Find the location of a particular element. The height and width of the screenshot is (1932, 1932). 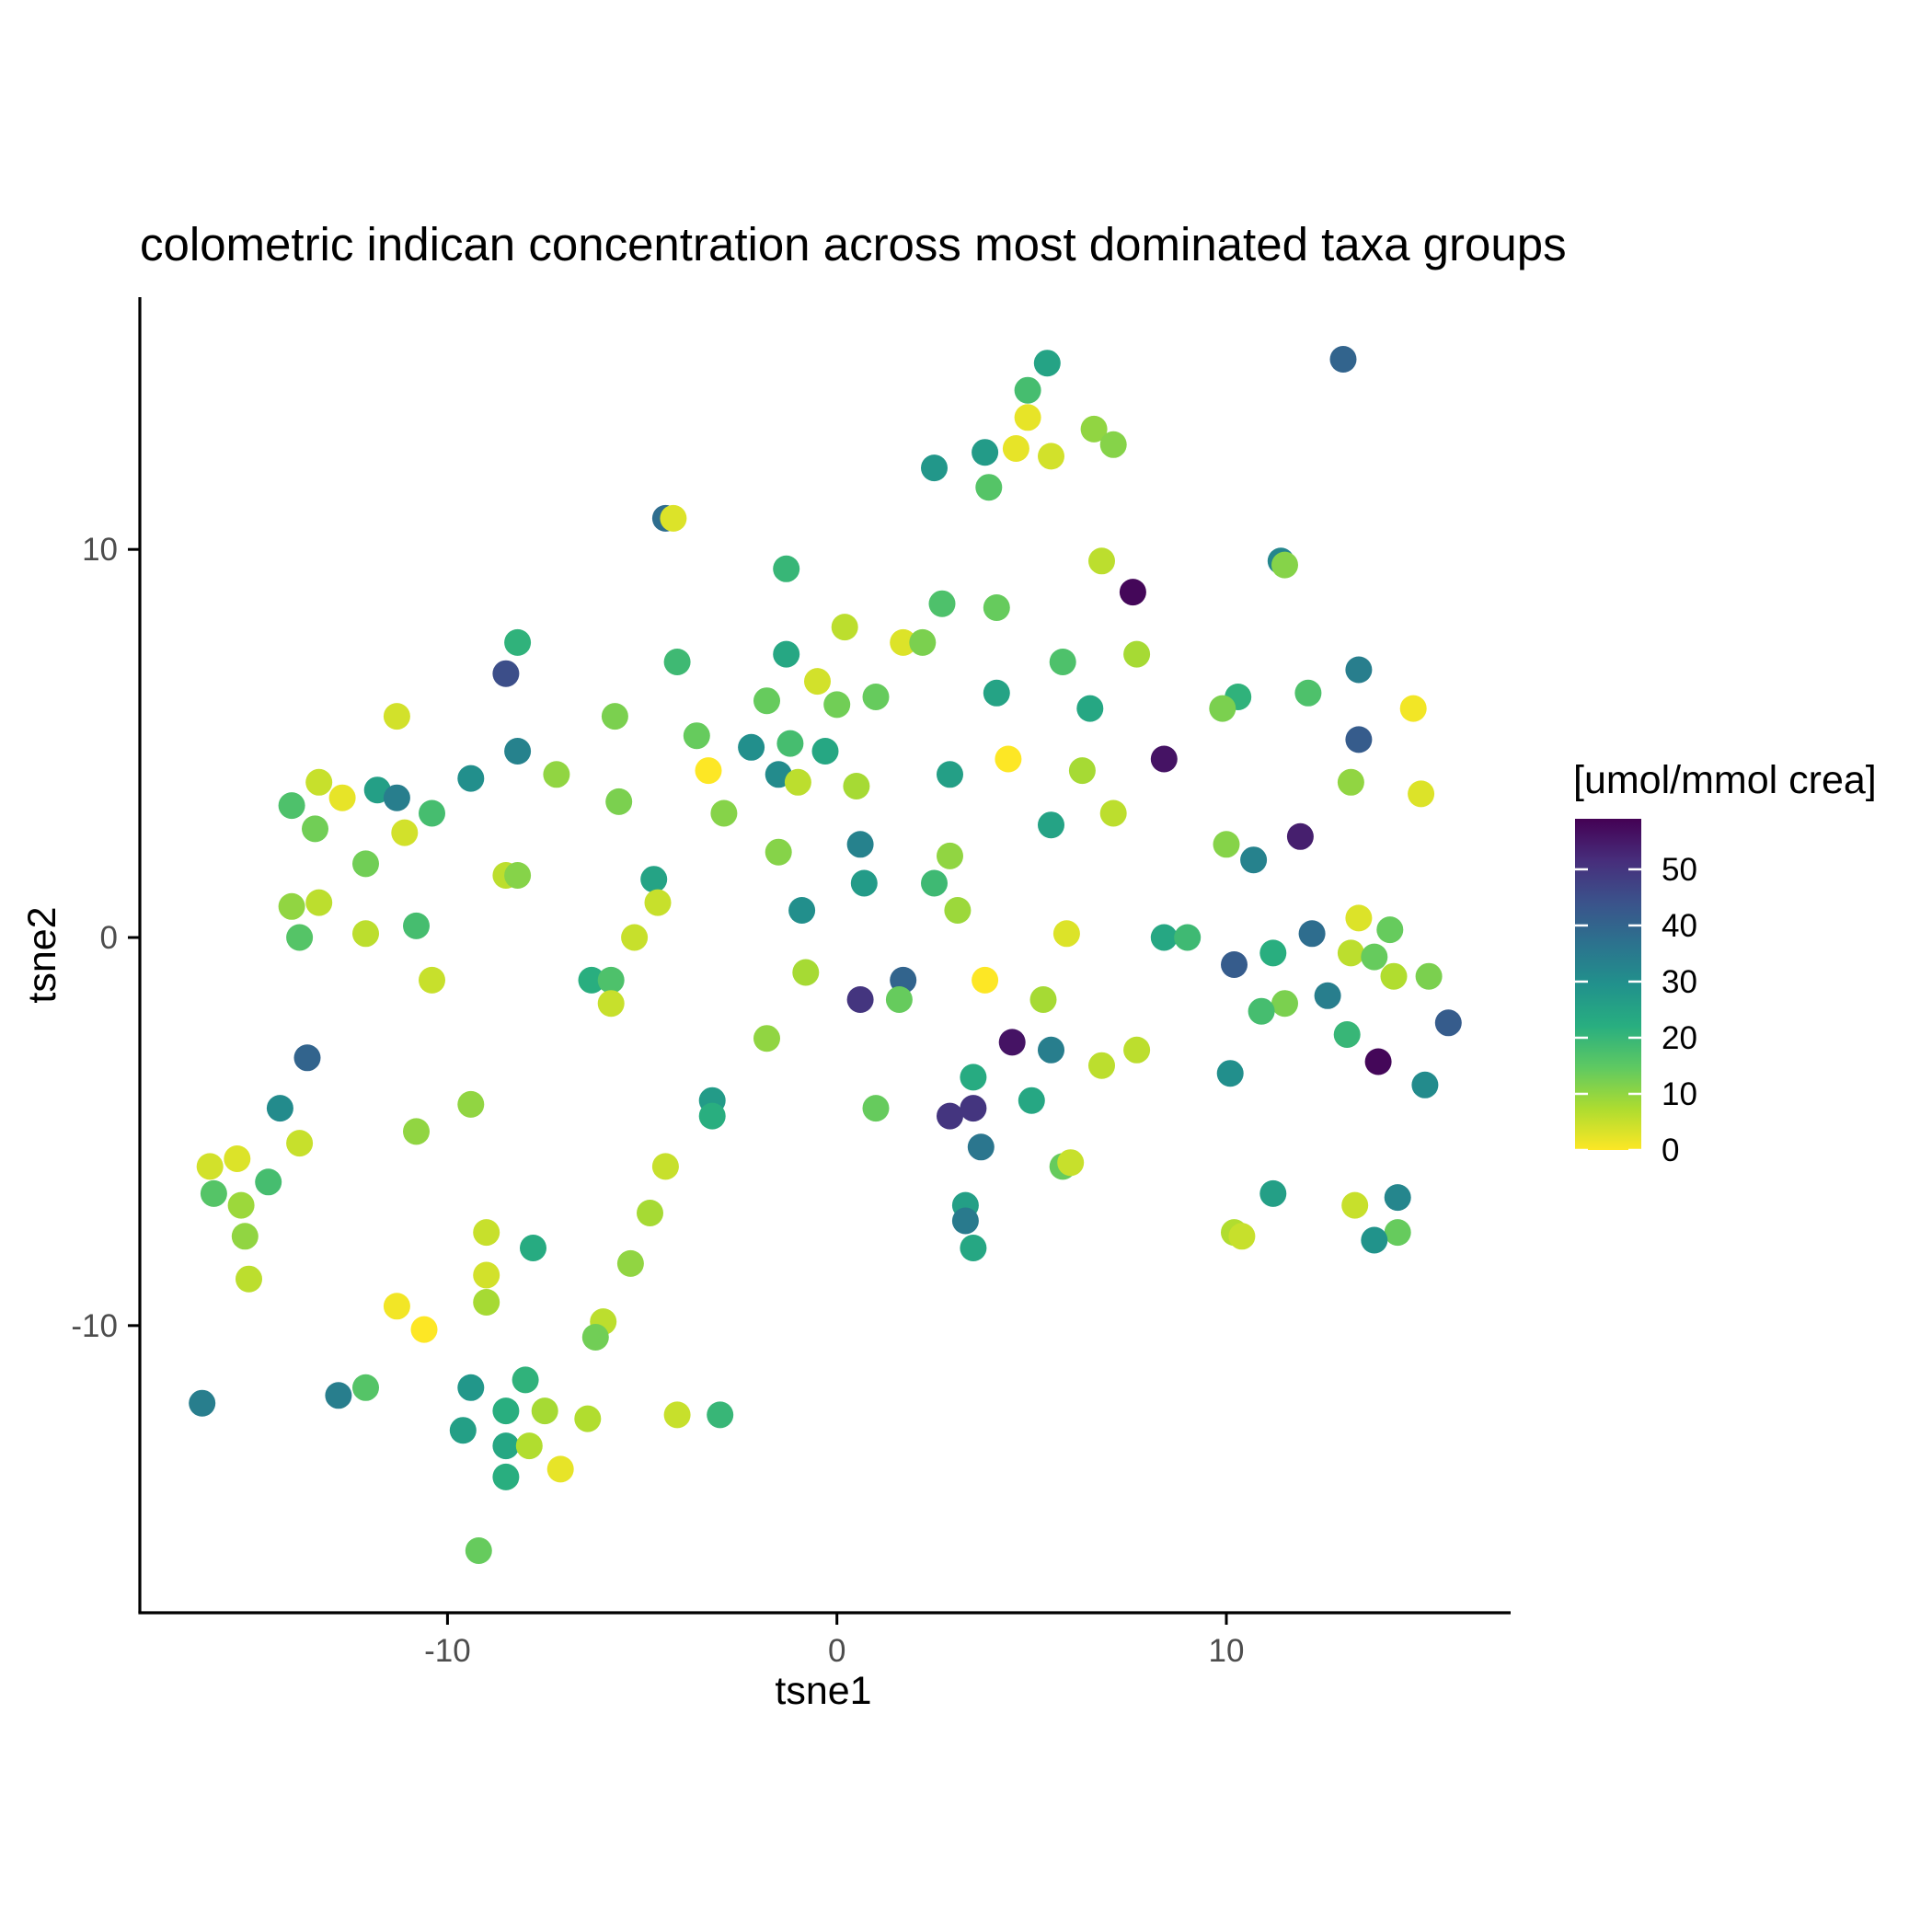

legend-tick-label: 0 is located at coordinates (1670, 1150).